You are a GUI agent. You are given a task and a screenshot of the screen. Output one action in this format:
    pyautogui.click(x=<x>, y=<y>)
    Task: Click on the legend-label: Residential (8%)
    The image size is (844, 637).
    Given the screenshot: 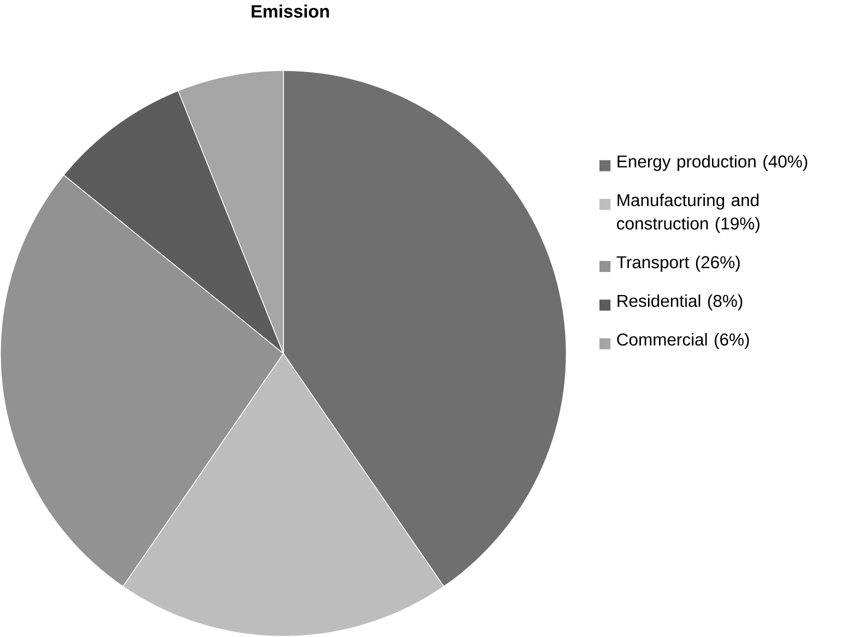 What is the action you would take?
    pyautogui.click(x=680, y=302)
    